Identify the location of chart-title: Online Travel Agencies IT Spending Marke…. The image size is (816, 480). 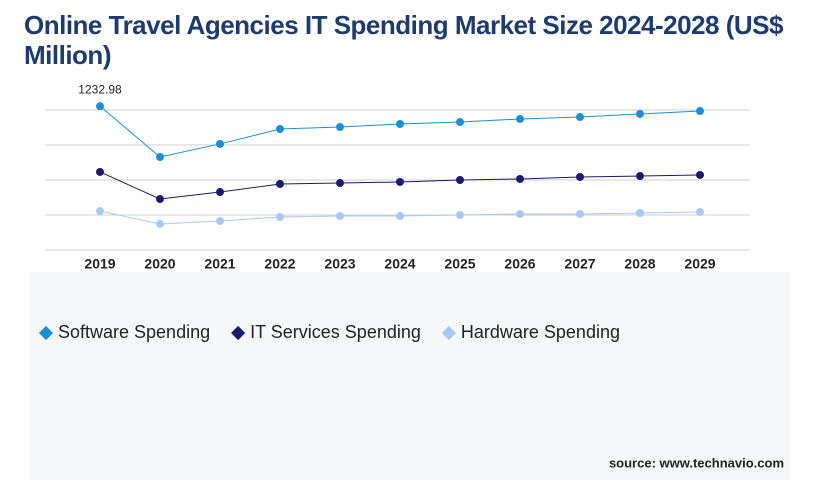
(403, 40).